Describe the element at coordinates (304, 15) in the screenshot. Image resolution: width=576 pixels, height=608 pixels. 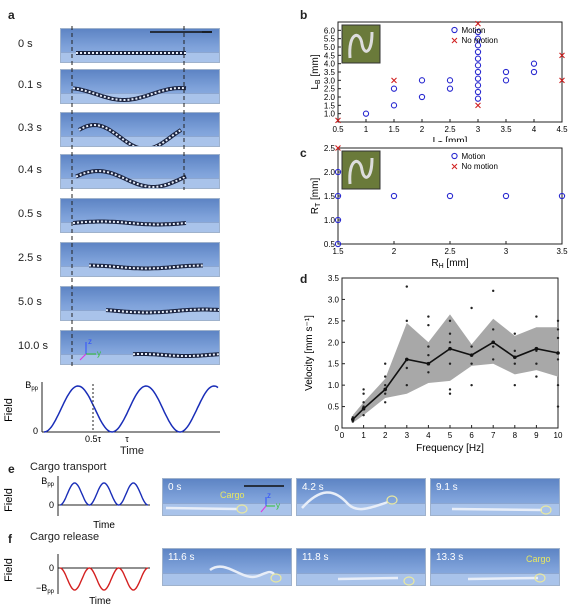
I see `panel-b-label: b` at that location.